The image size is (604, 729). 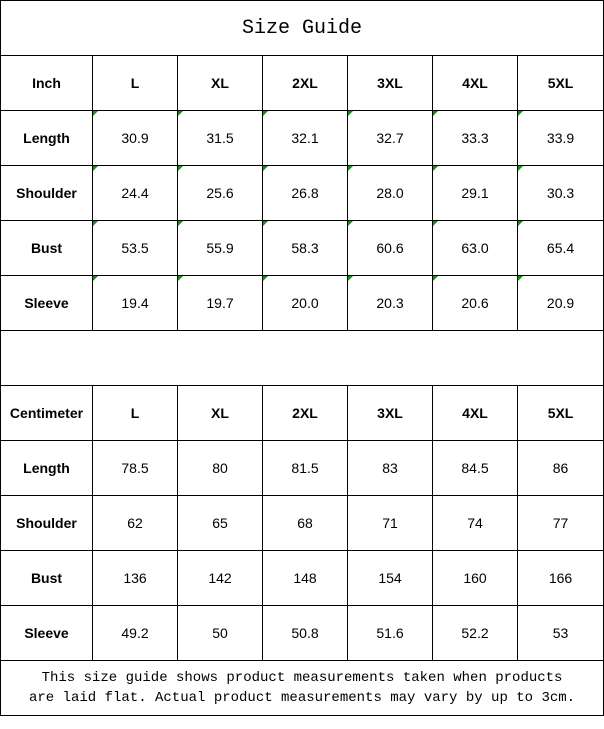 I want to click on measurement-cell: 25.6, so click(x=220, y=193).